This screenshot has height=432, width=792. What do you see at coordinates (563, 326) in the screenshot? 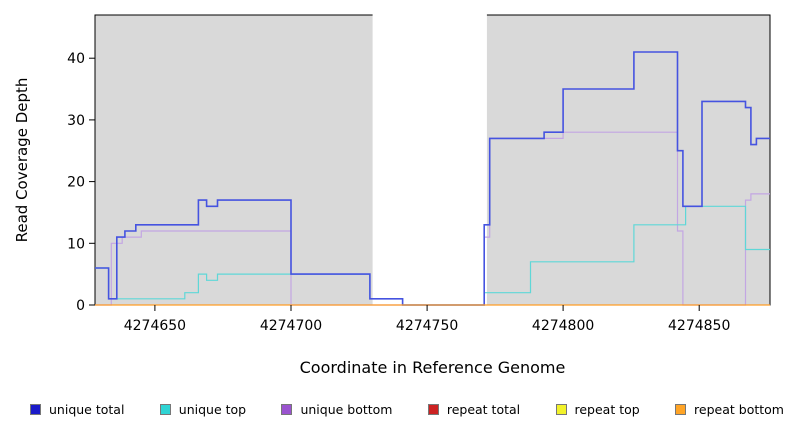
I see `x-tick-label: 4274800` at bounding box center [563, 326].